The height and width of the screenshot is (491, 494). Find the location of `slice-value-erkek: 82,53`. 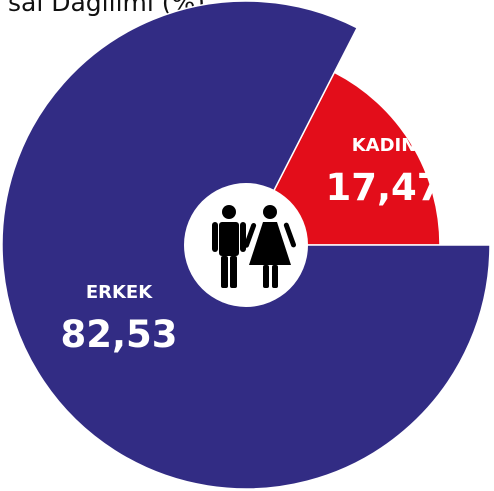

slice-value-erkek: 82,53 is located at coordinates (118, 334).